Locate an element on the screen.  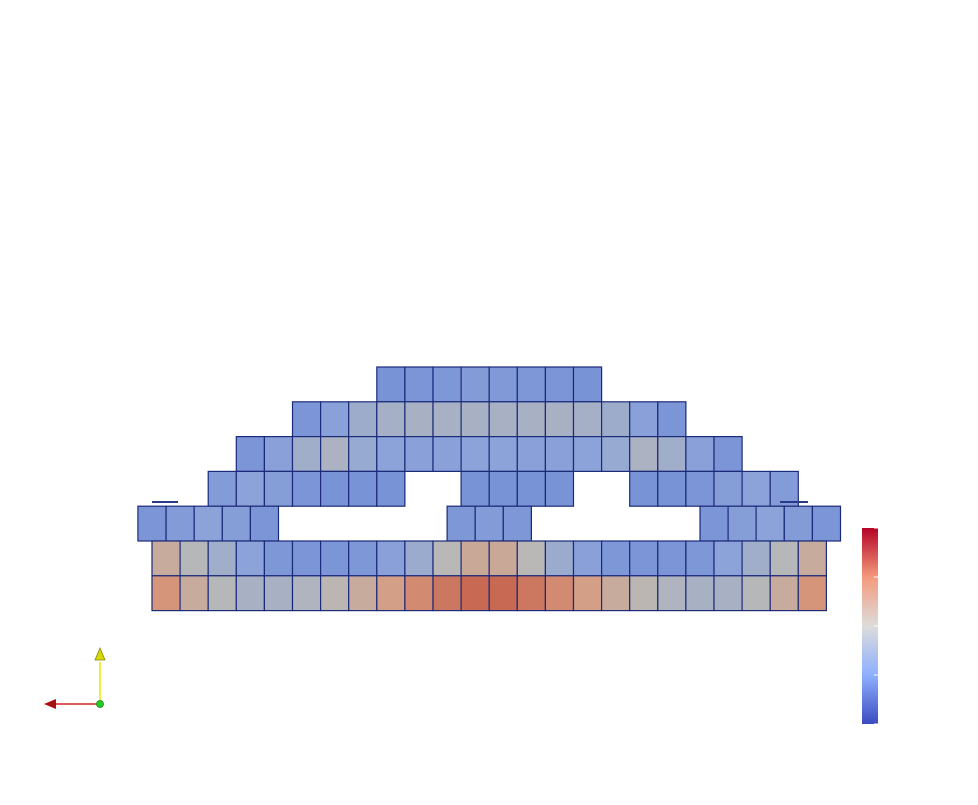
orientation-axes is located at coordinates (75, 677).